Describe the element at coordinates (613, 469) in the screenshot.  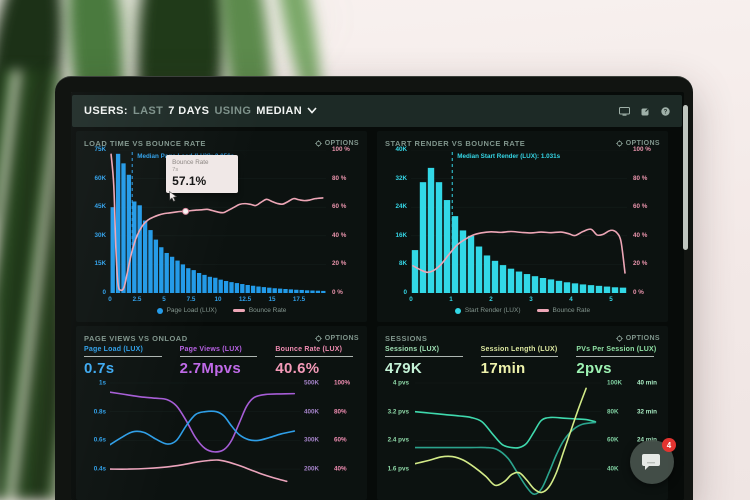
I see `axis-tick-label: 40K` at that location.